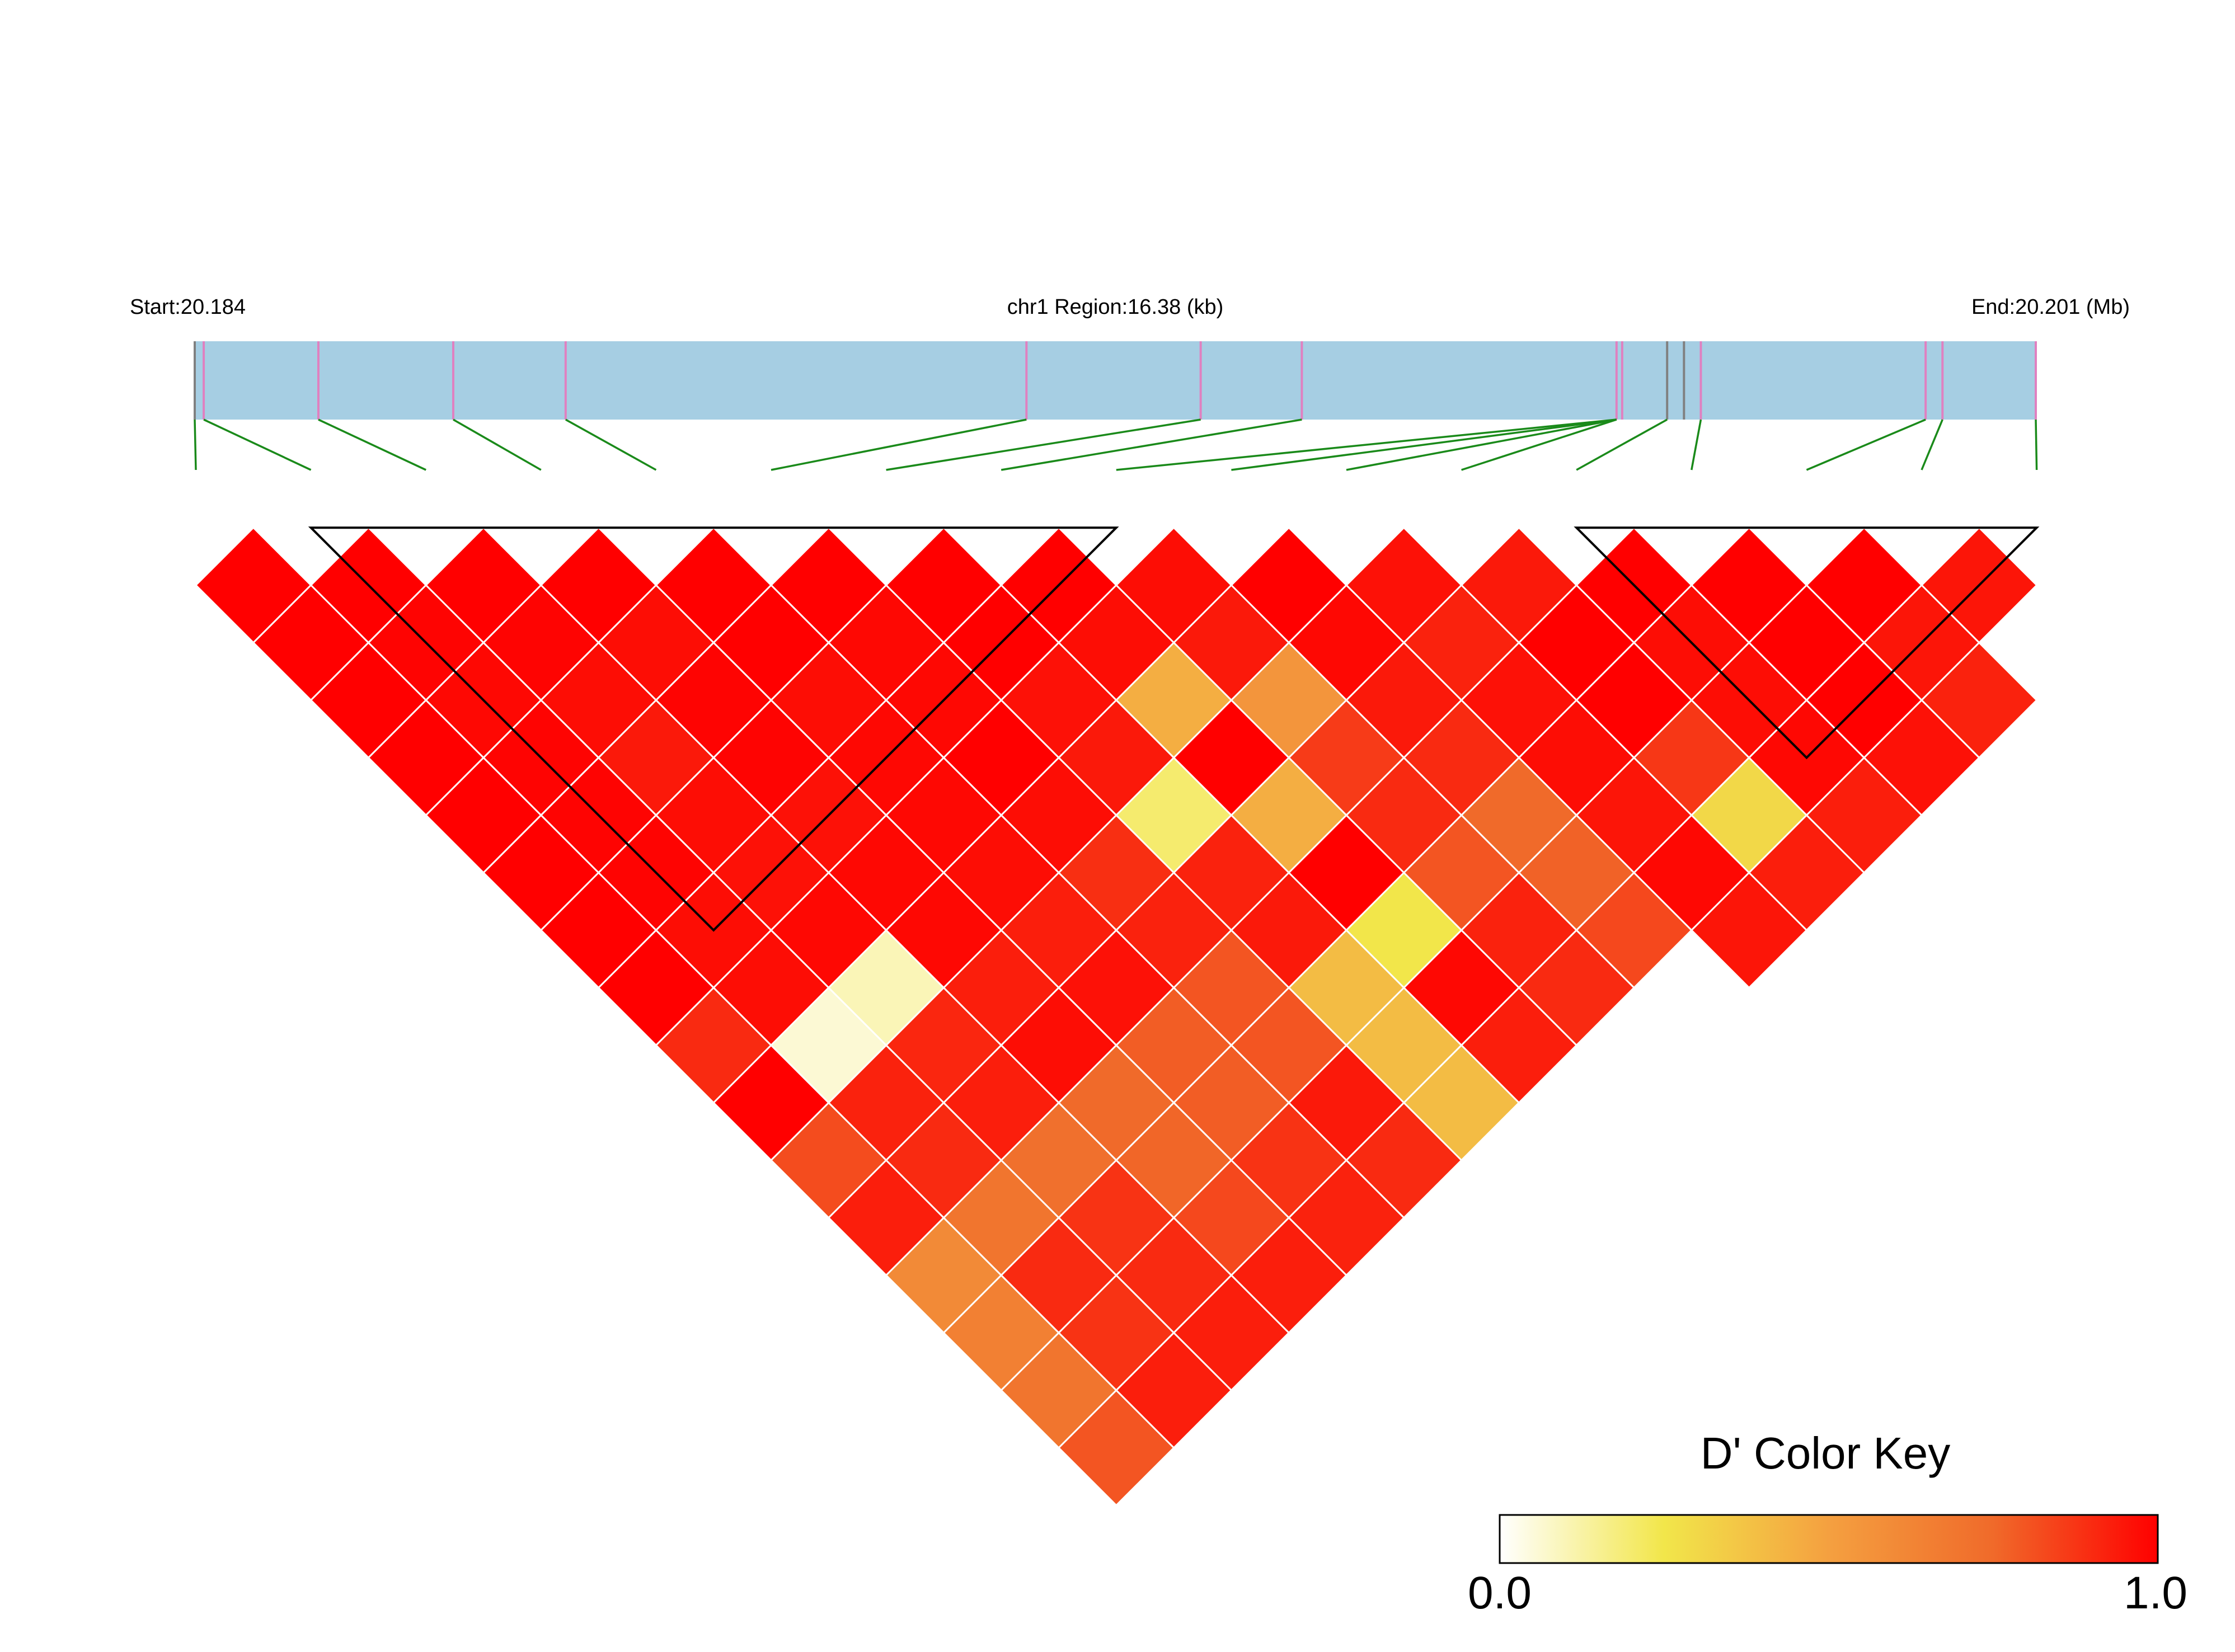  I want to click on snp-connectors, so click(1116, 445).